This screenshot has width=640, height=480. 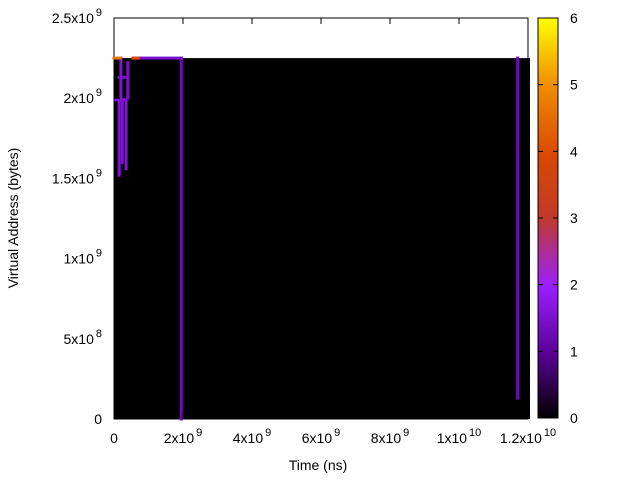 I want to click on x-tick-label: 2x10 9, so click(x=183, y=436).